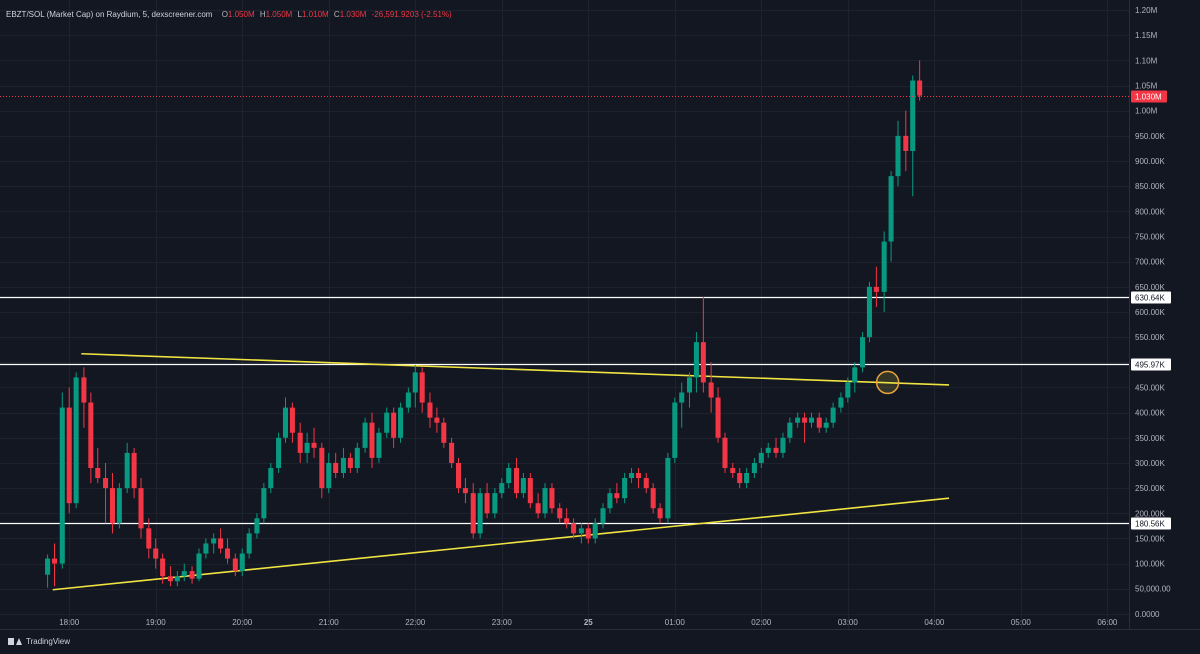 This screenshot has height=654, width=1200. Describe the element at coordinates (48, 641) in the screenshot. I see `tradingview-logo-text: TradingView` at that location.